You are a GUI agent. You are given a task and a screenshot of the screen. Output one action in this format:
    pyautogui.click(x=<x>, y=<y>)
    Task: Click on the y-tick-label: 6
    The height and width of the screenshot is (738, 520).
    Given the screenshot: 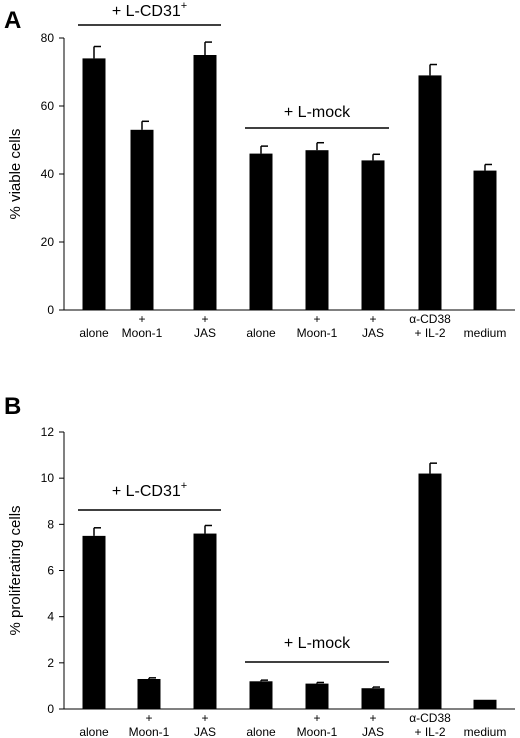 What is the action you would take?
    pyautogui.click(x=50, y=571)
    